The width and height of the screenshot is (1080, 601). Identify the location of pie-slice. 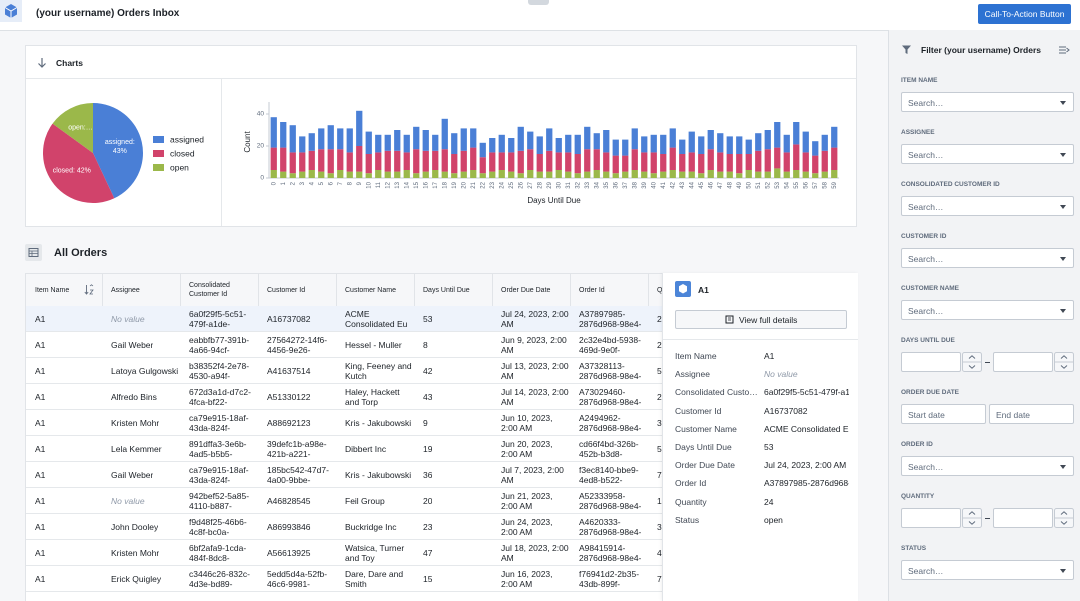
(72, 128).